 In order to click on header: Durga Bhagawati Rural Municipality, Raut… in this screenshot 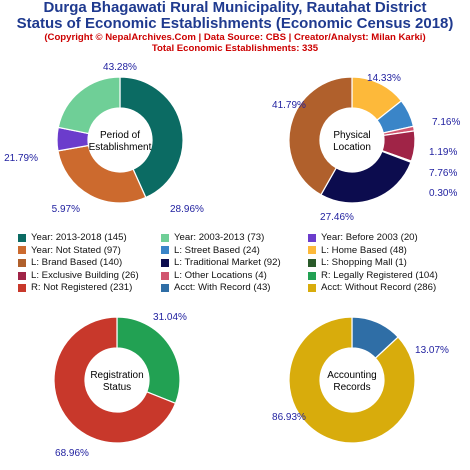, I will do `click(235, 27)`.